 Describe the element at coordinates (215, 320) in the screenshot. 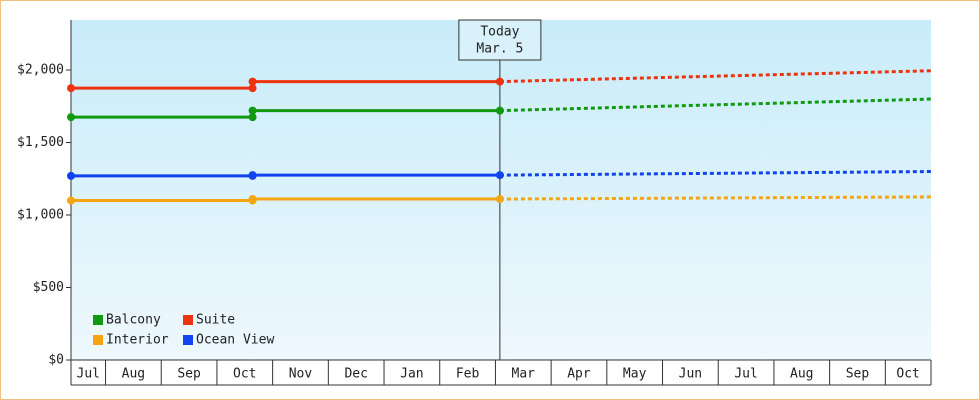

I see `legend-label: Suite` at that location.